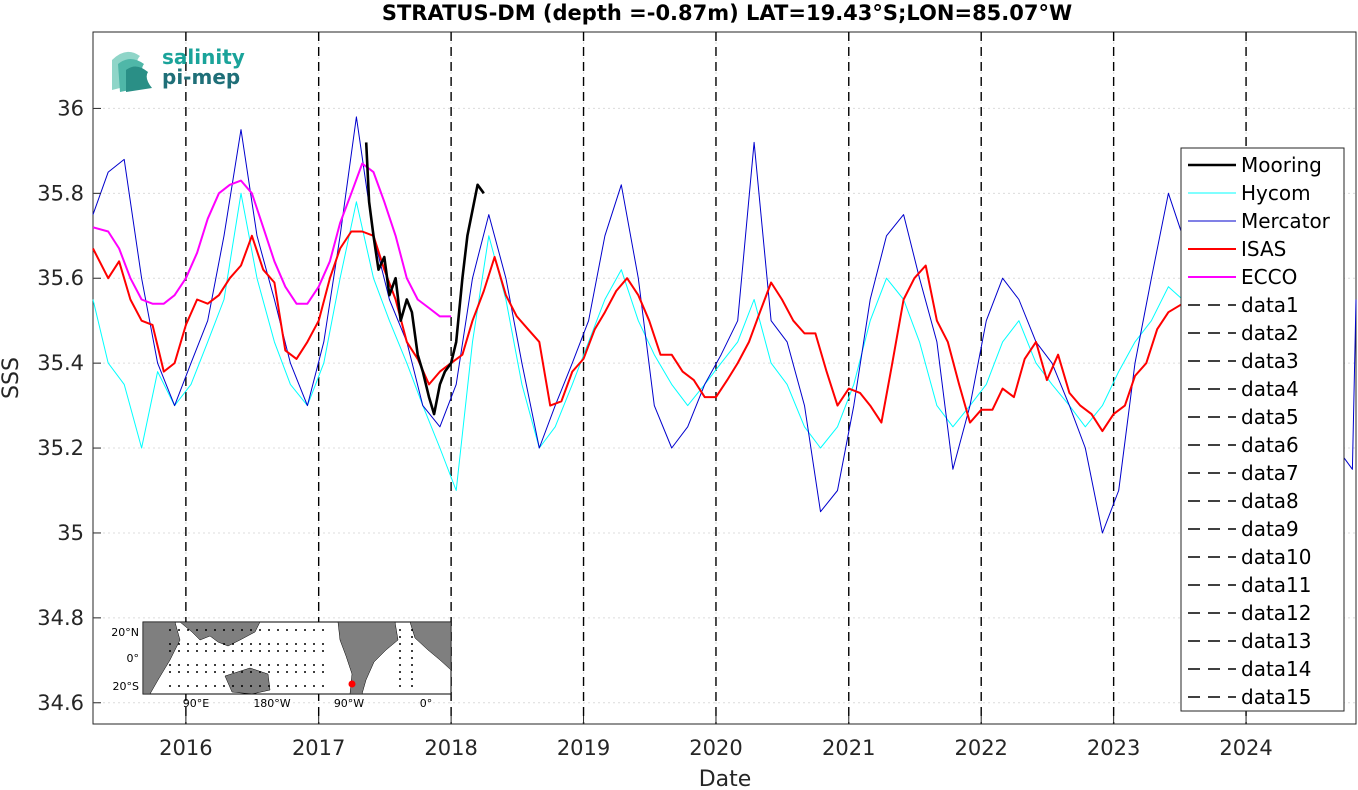  I want to click on legend-label-mooring: Mooring, so click(1281, 165).